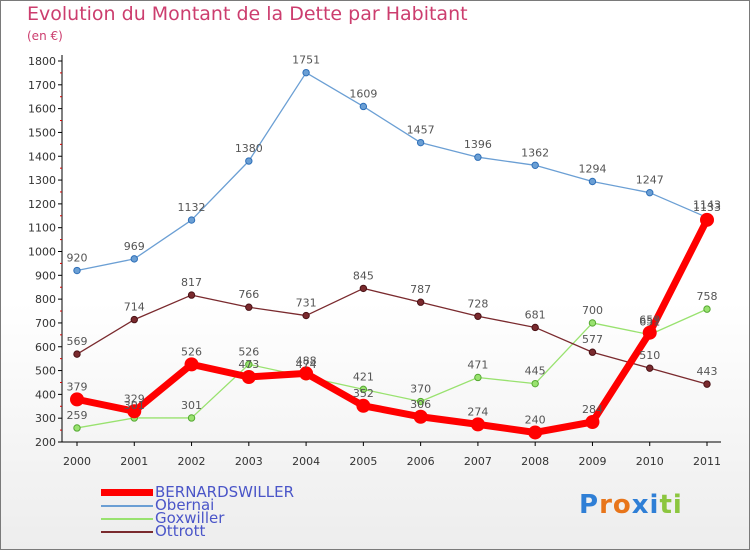 The height and width of the screenshot is (550, 750). I want to click on data-label-bernardswiller: 1133, so click(707, 207).